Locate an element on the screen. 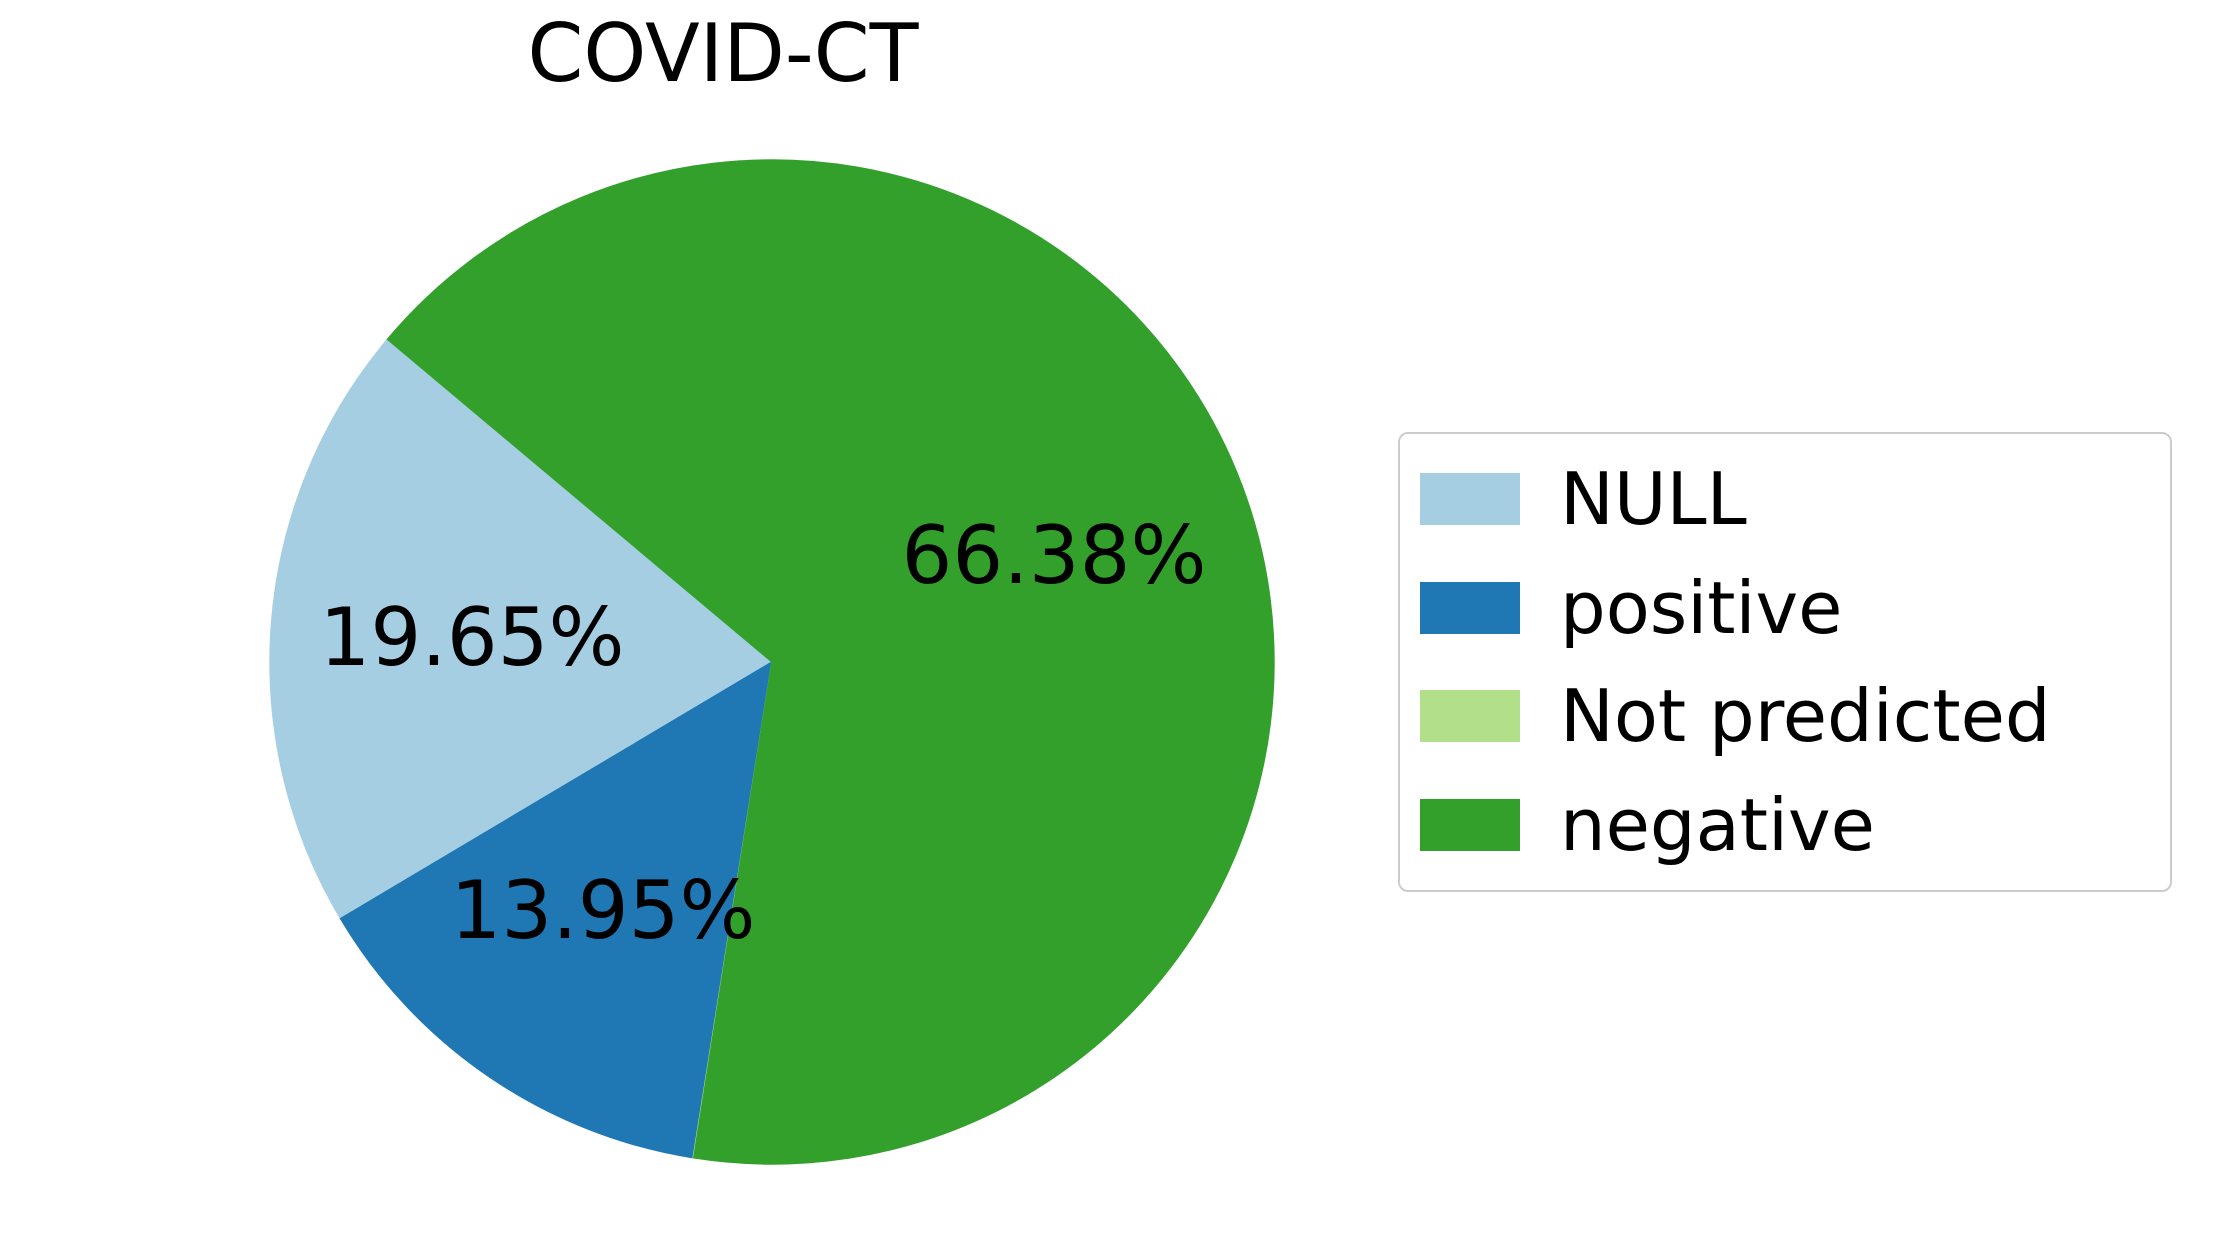 This screenshot has width=2217, height=1250. legend-swatch-negative is located at coordinates (1470, 824).